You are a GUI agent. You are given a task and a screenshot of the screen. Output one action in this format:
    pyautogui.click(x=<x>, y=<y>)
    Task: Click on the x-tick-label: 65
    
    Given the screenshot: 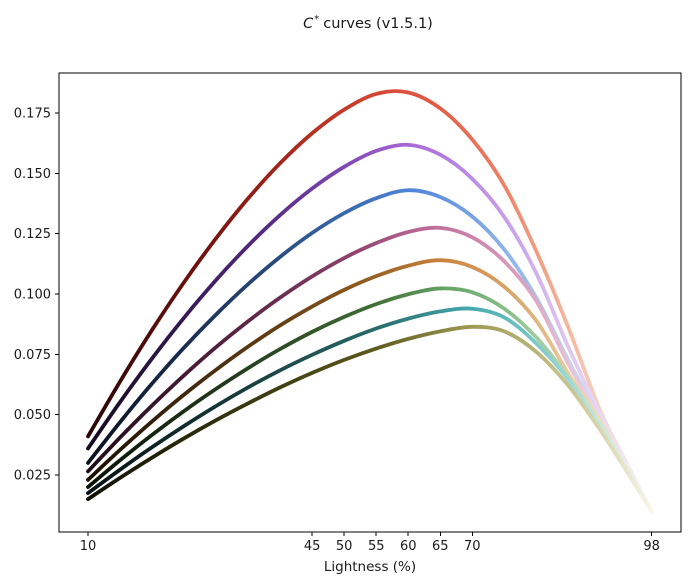 What is the action you would take?
    pyautogui.click(x=440, y=546)
    